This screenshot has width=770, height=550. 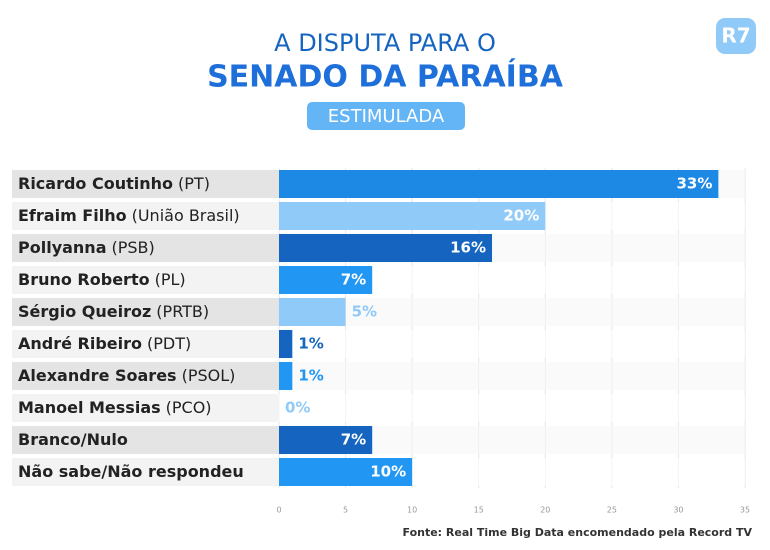 I want to click on badge: ESTIMULADA, so click(x=386, y=116).